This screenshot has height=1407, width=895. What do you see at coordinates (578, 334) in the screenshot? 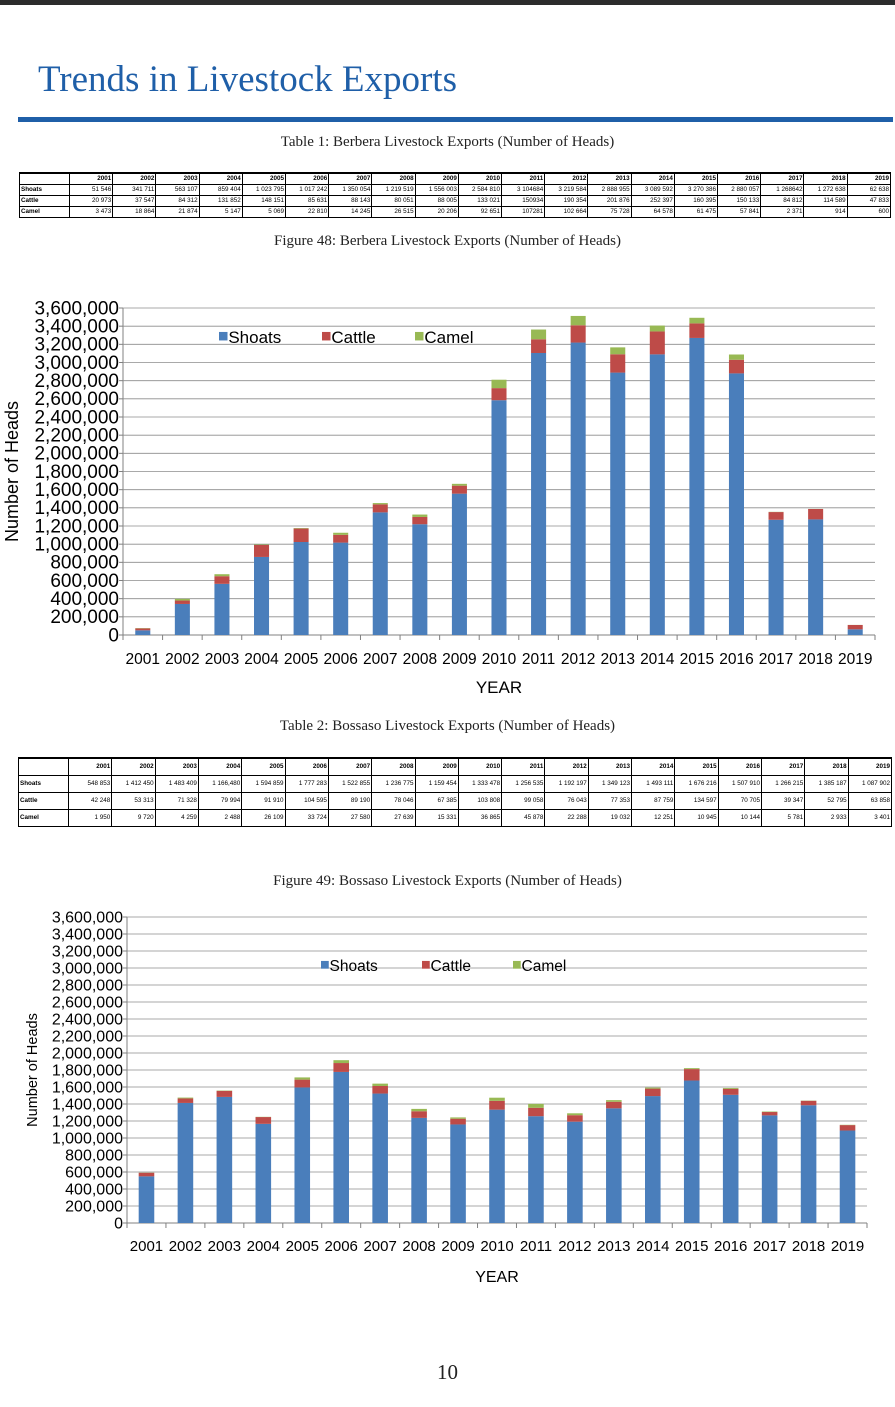
I see `bar-cattle-2012` at bounding box center [578, 334].